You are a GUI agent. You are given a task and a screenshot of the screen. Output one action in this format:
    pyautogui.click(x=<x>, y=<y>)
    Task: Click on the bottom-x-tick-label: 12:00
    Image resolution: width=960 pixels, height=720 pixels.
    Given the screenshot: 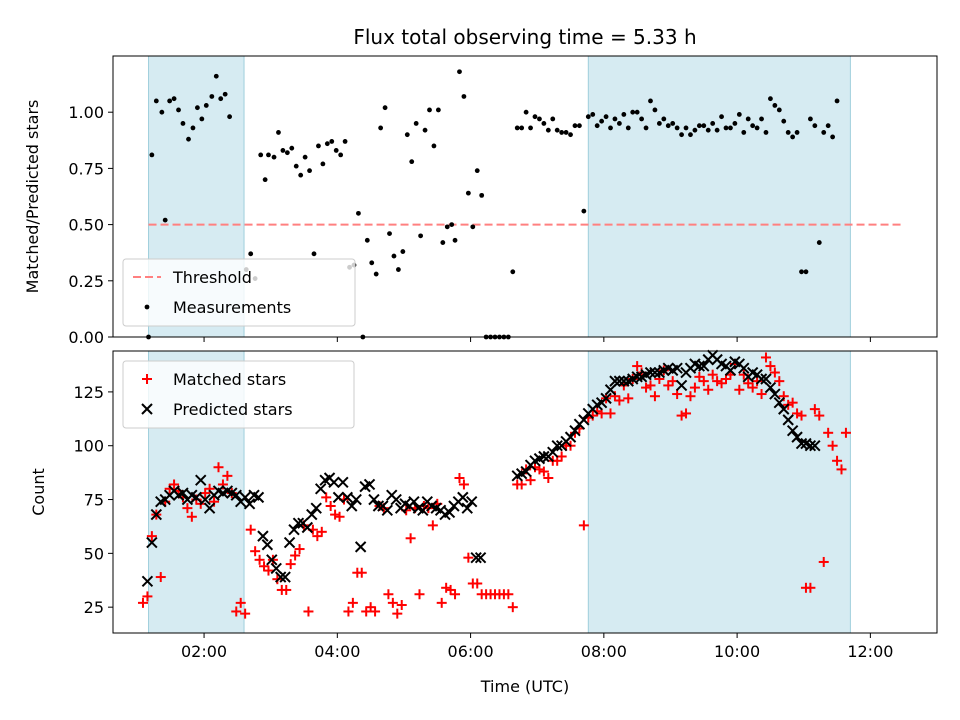 What is the action you would take?
    pyautogui.click(x=870, y=651)
    